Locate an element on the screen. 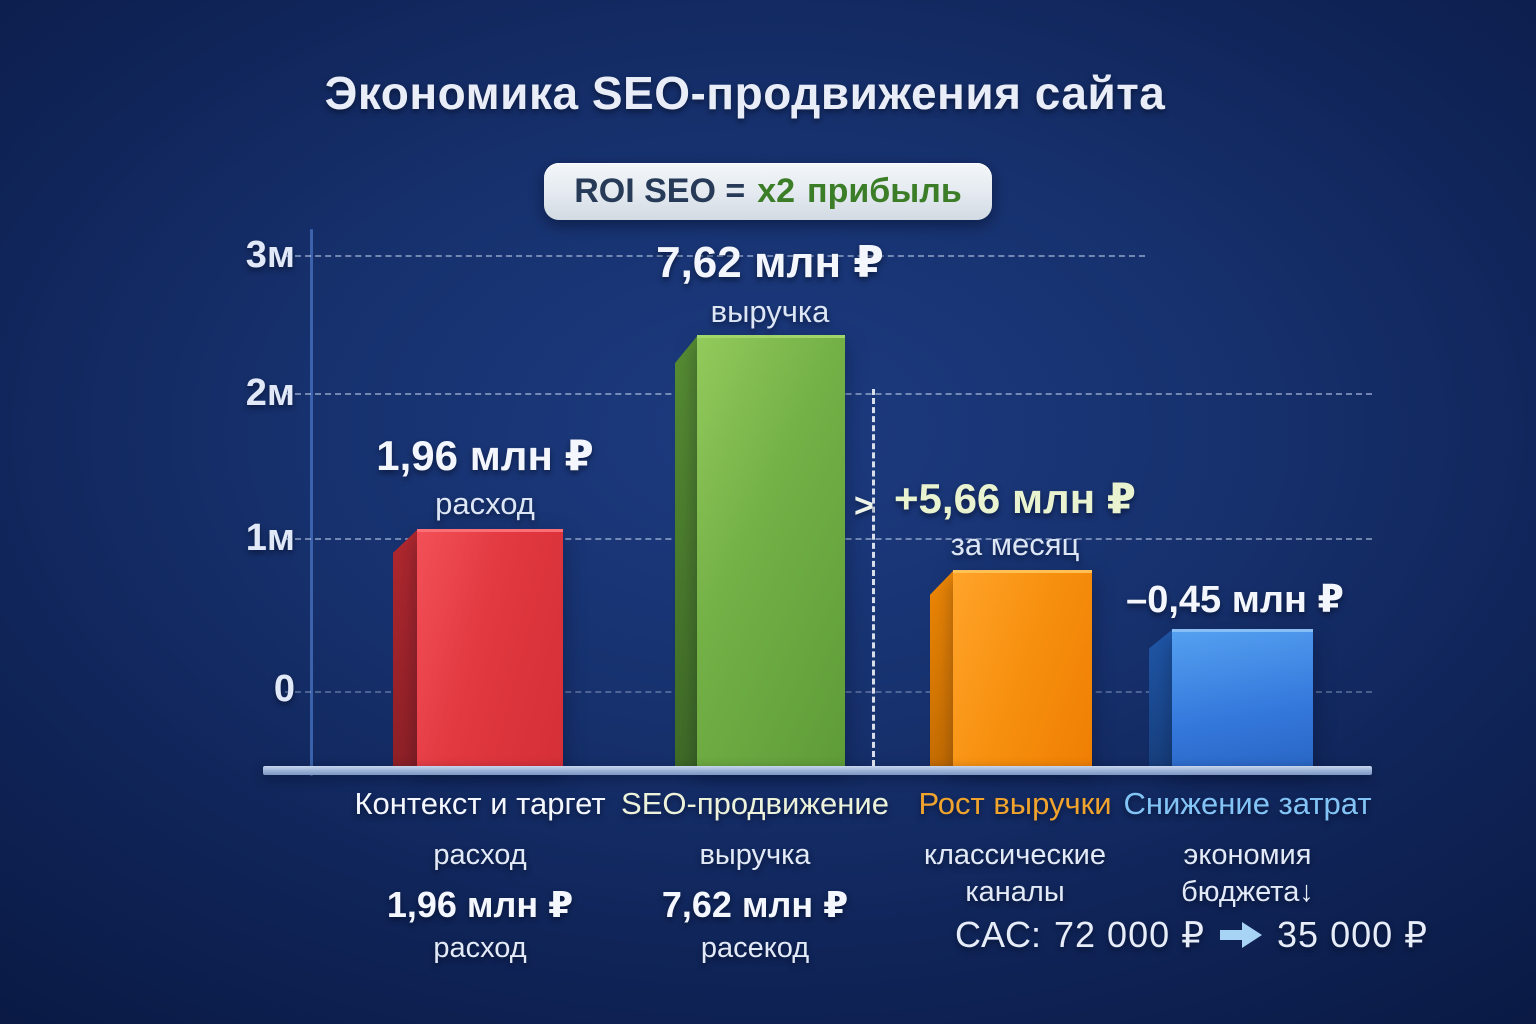 The image size is (1536, 1024). cac-to-value: 35 000 ₽ is located at coordinates (1353, 934).